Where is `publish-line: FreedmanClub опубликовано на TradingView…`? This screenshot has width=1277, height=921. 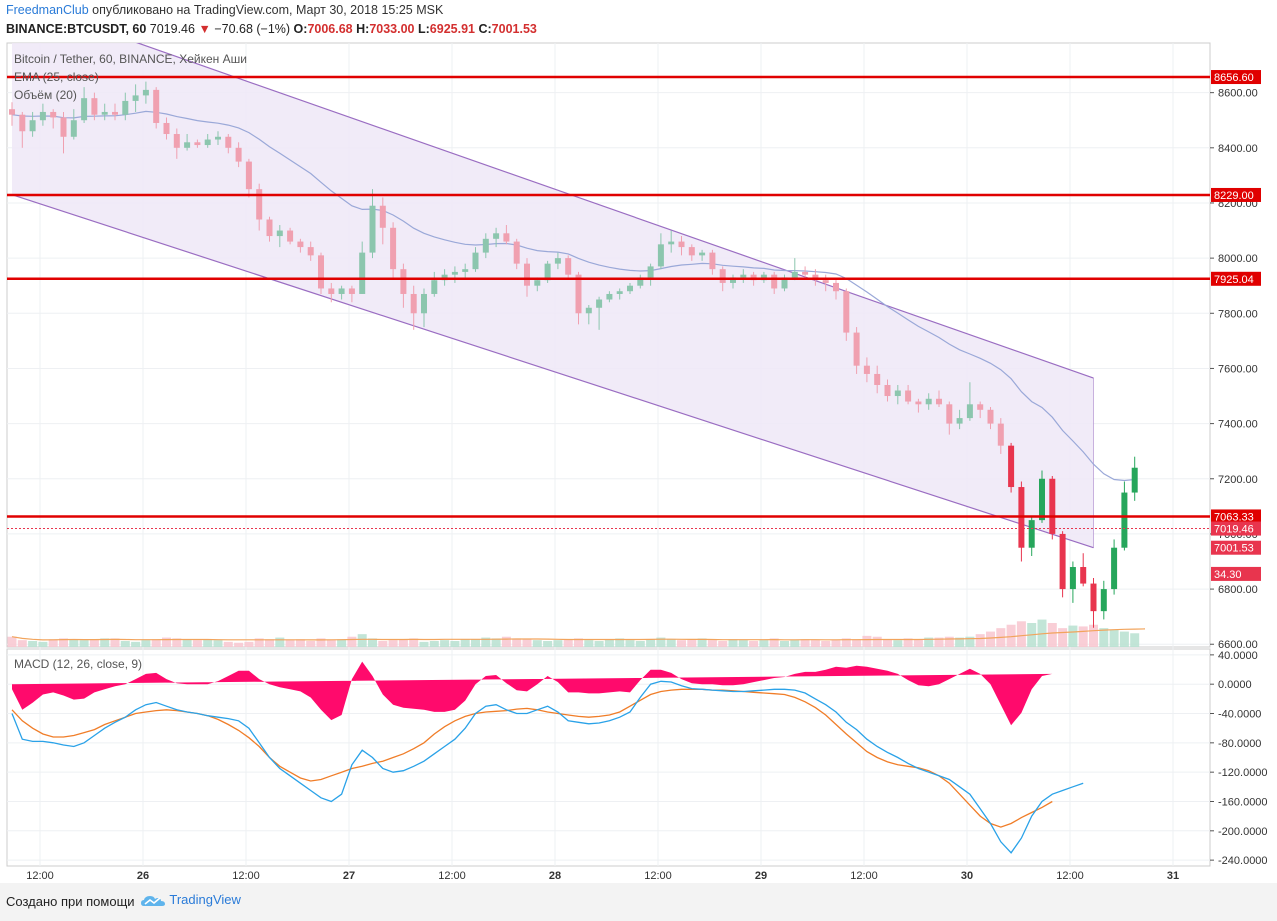 publish-line: FreedmanClub опубликовано на TradingView… is located at coordinates (224, 10).